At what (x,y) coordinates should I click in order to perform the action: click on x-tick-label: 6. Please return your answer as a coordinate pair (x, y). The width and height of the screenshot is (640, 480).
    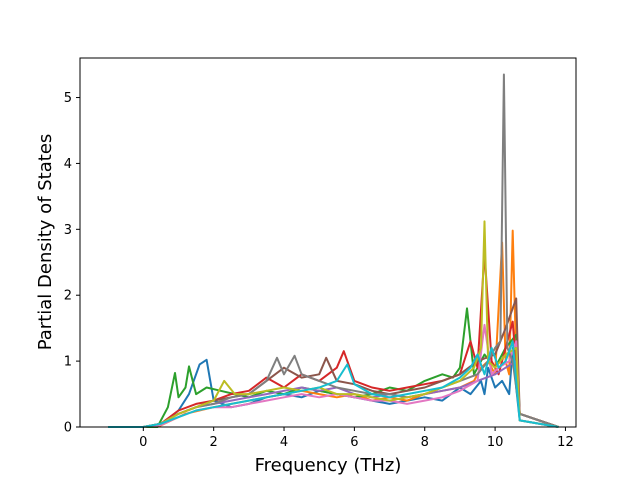
    Looking at the image, I should click on (354, 442).